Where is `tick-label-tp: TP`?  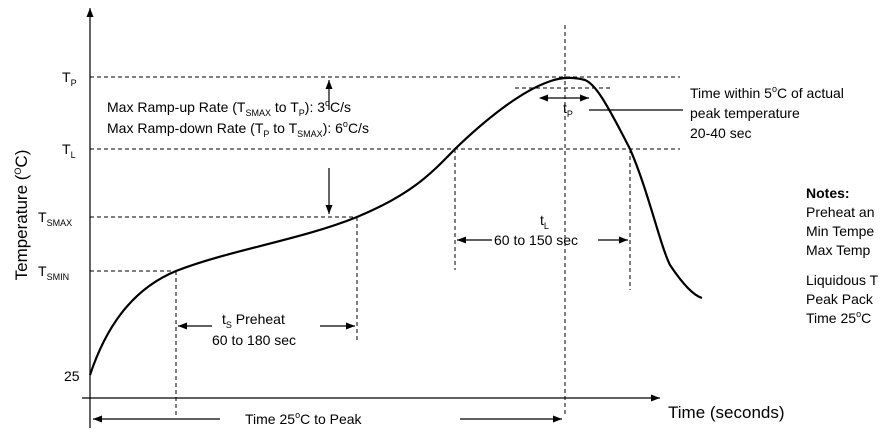
tick-label-tp: TP is located at coordinates (69, 78).